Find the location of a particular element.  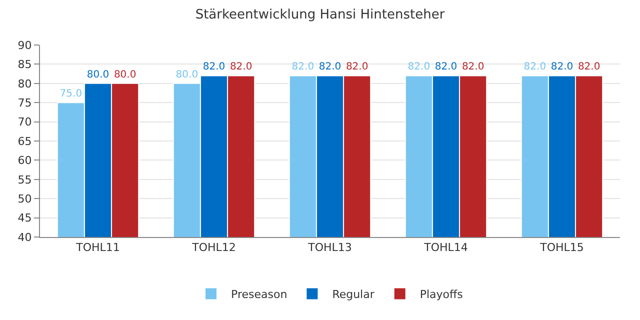

y-tick-label: 75 is located at coordinates (25, 103).